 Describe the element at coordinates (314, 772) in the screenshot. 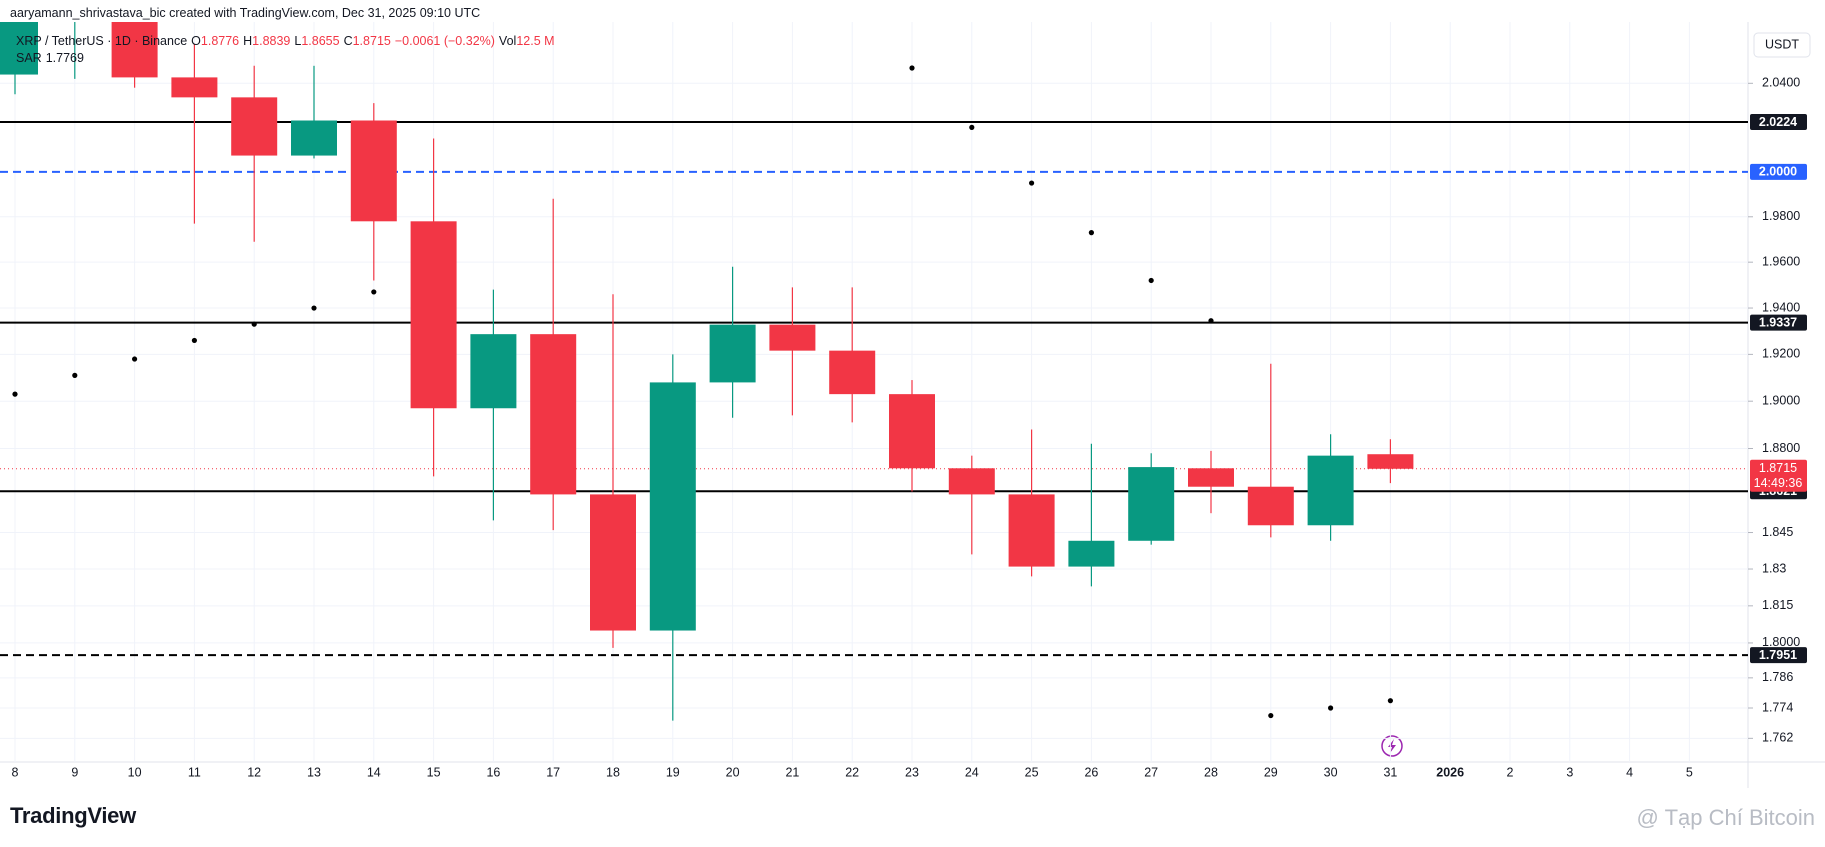

I see `x-tick-label: 13` at that location.